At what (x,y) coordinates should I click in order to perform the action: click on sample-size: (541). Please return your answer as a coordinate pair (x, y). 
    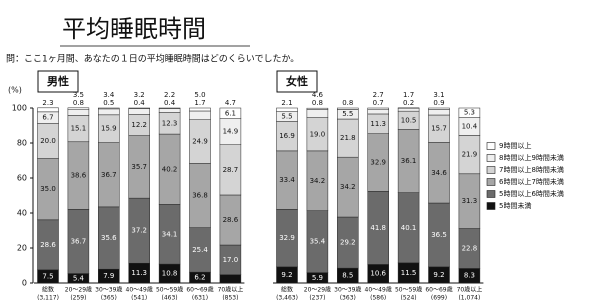
    Looking at the image, I should click on (139, 298).